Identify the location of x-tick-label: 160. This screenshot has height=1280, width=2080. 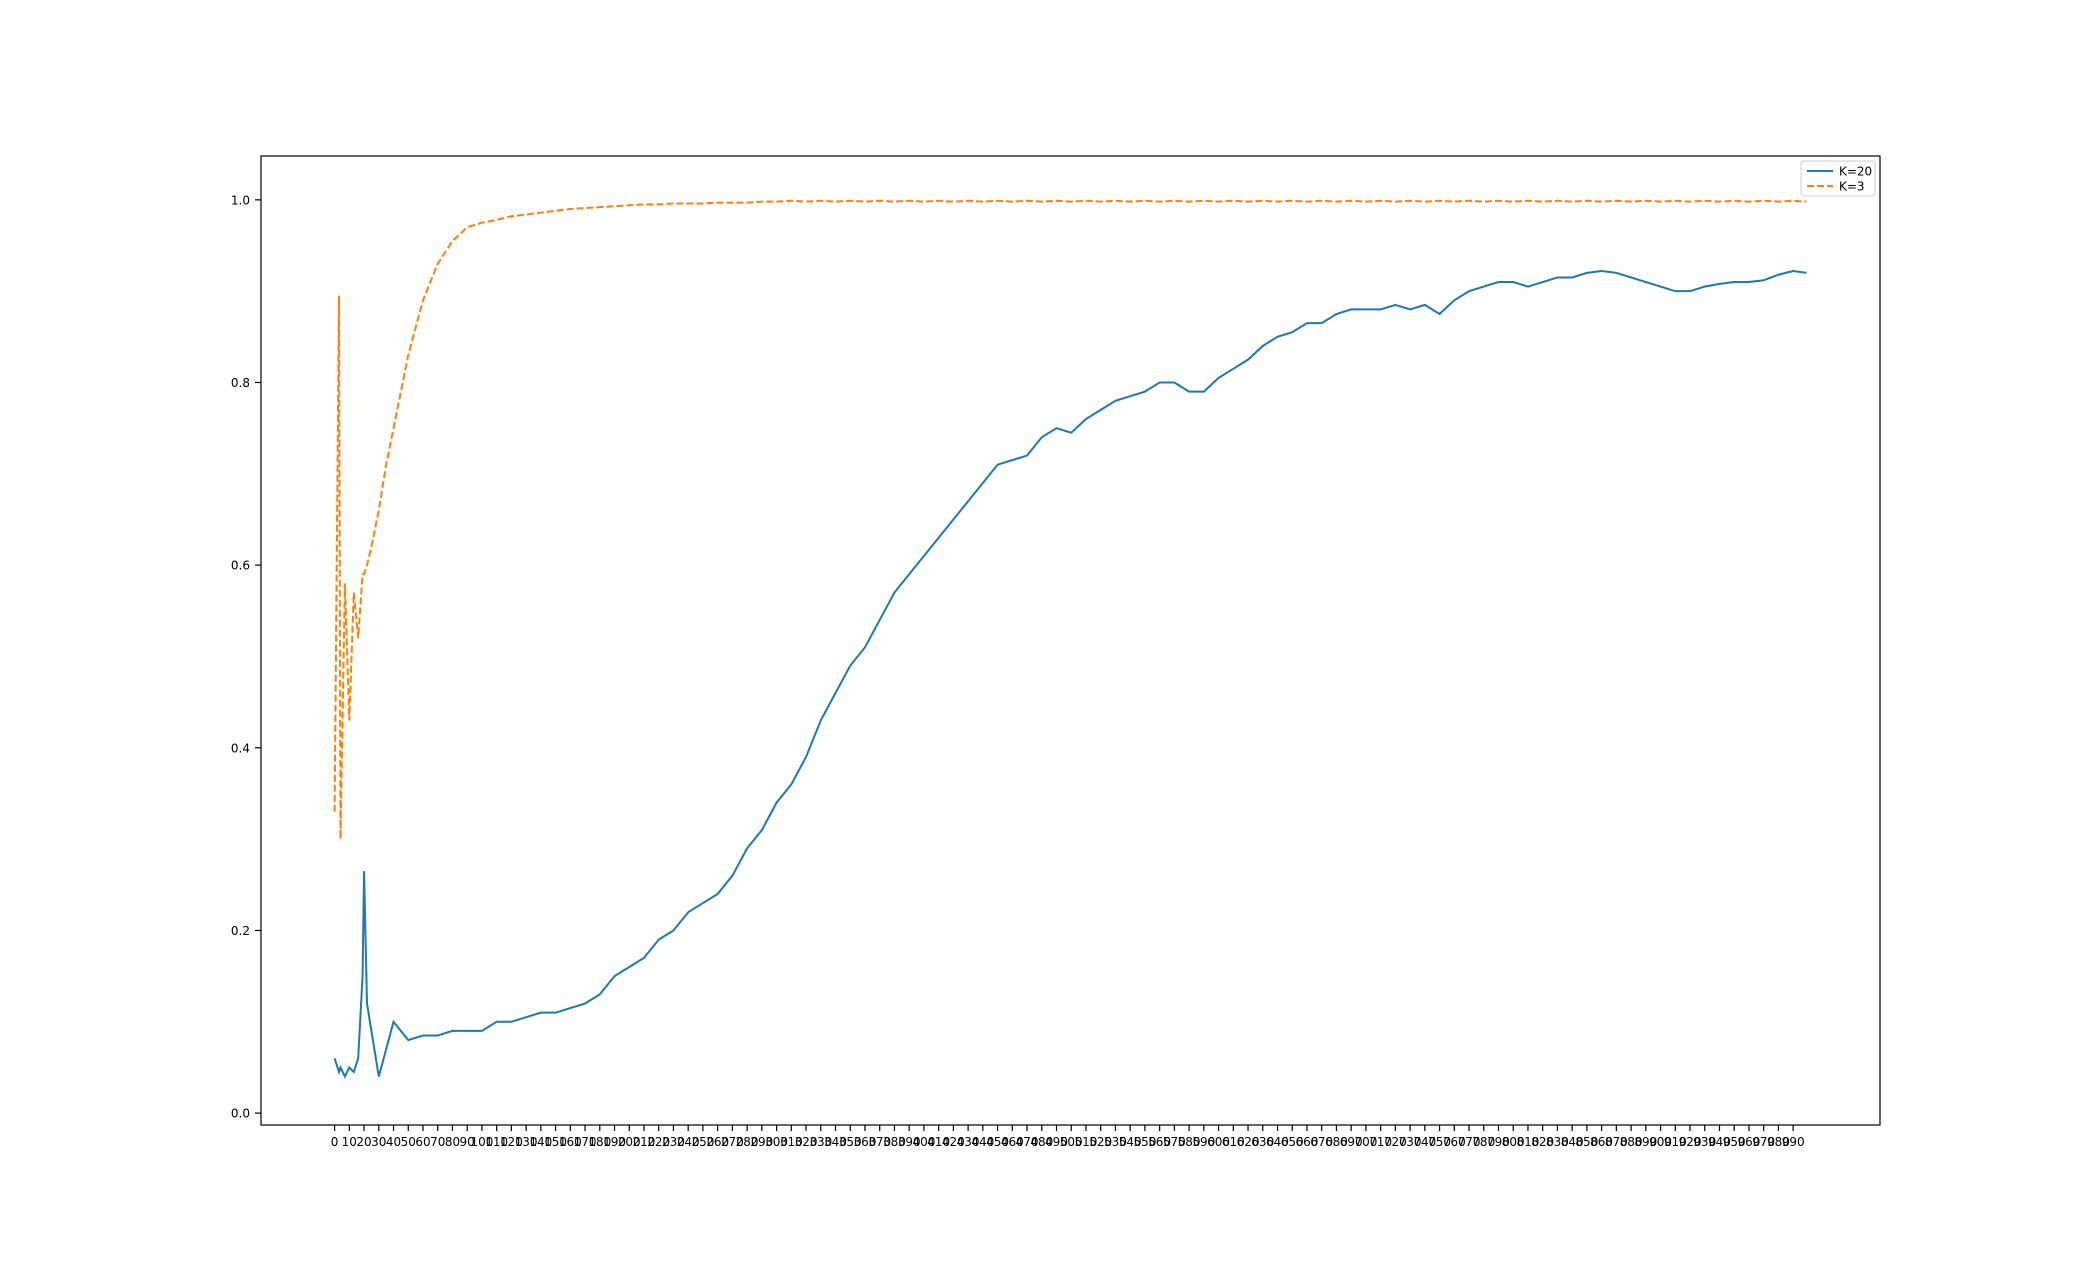
(570, 1142).